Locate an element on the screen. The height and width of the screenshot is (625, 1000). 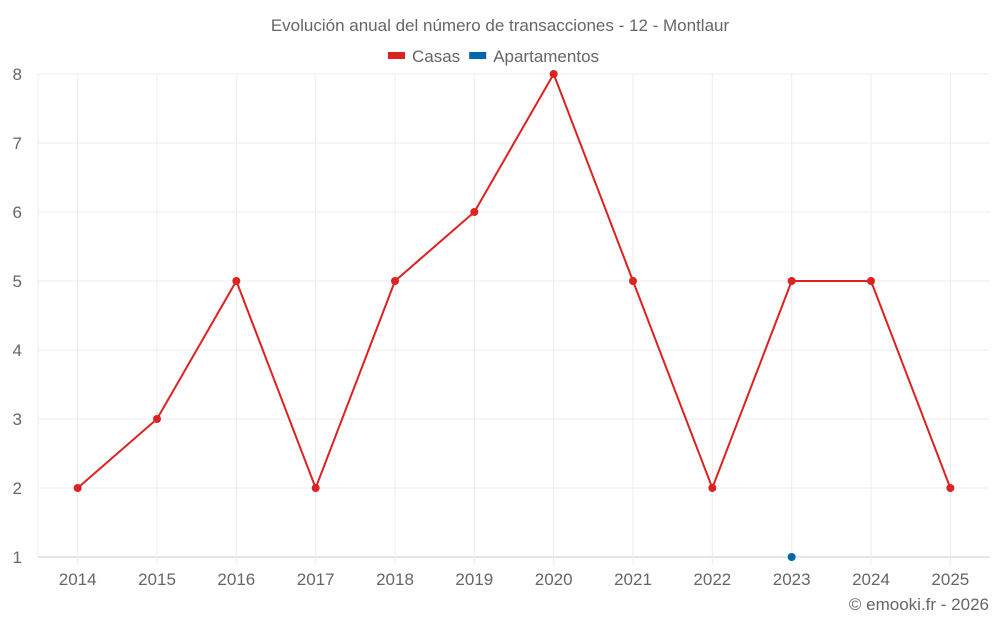
y-tick-label: 6 is located at coordinates (17, 212).